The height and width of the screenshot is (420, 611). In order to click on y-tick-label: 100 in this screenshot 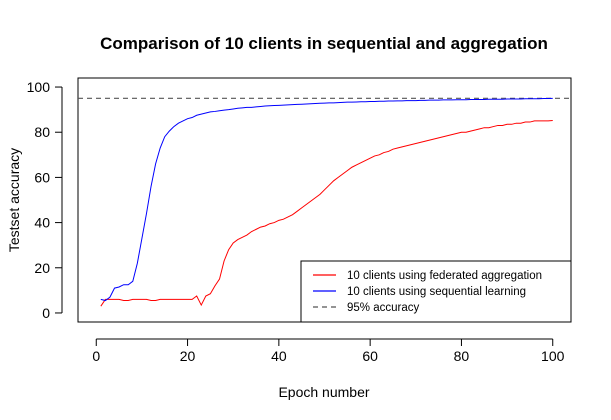, I will do `click(39, 87)`.